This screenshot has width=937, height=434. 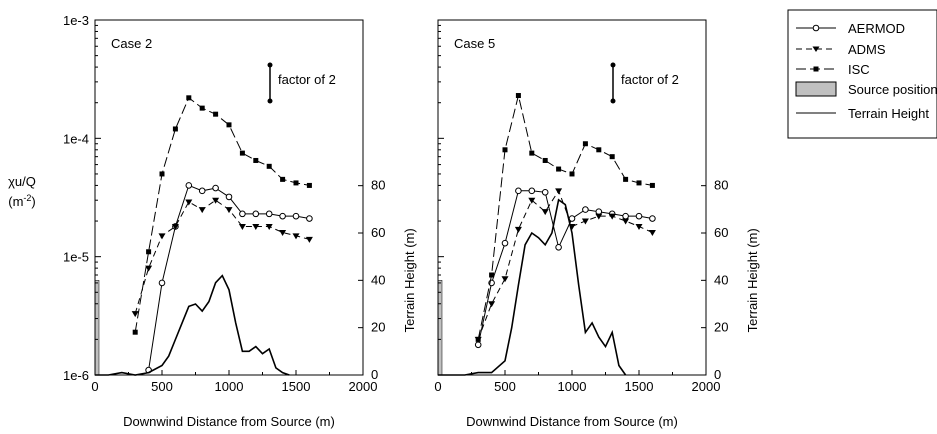 What do you see at coordinates (505, 386) in the screenshot?
I see `x-tick-label: 500` at bounding box center [505, 386].